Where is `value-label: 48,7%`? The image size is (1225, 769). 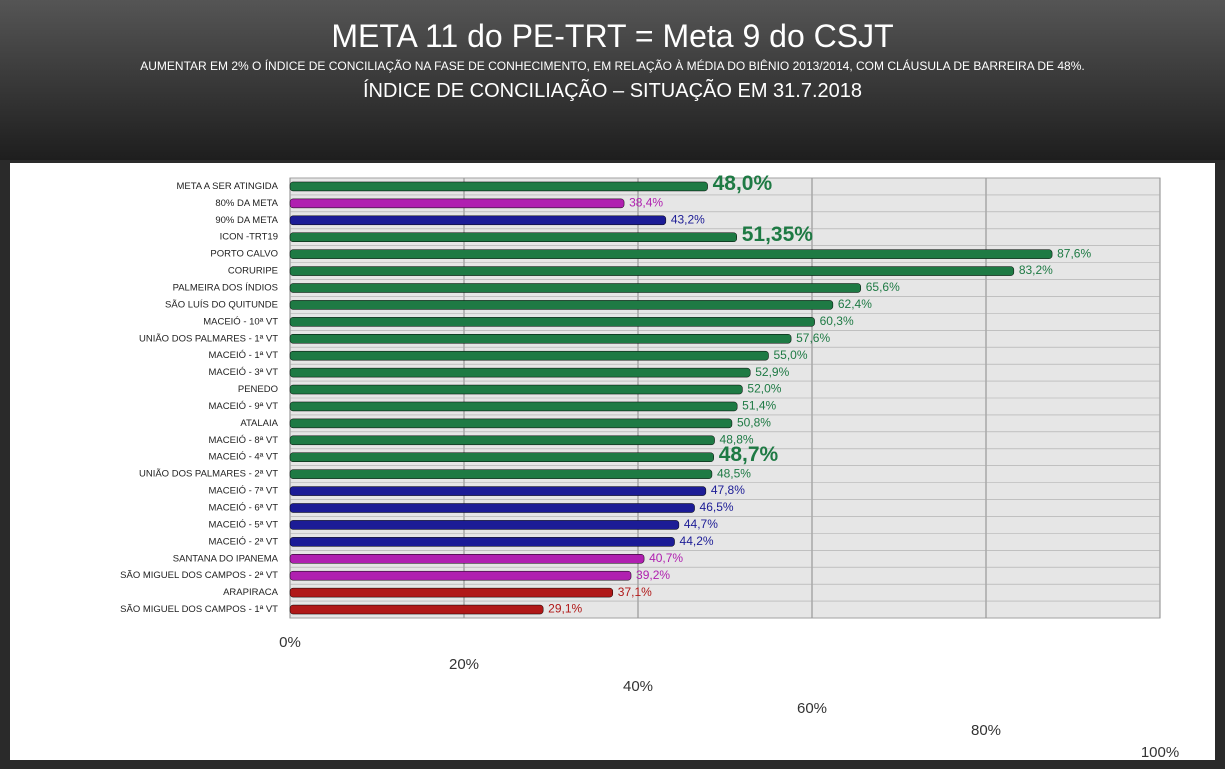 value-label: 48,7% is located at coordinates (749, 454).